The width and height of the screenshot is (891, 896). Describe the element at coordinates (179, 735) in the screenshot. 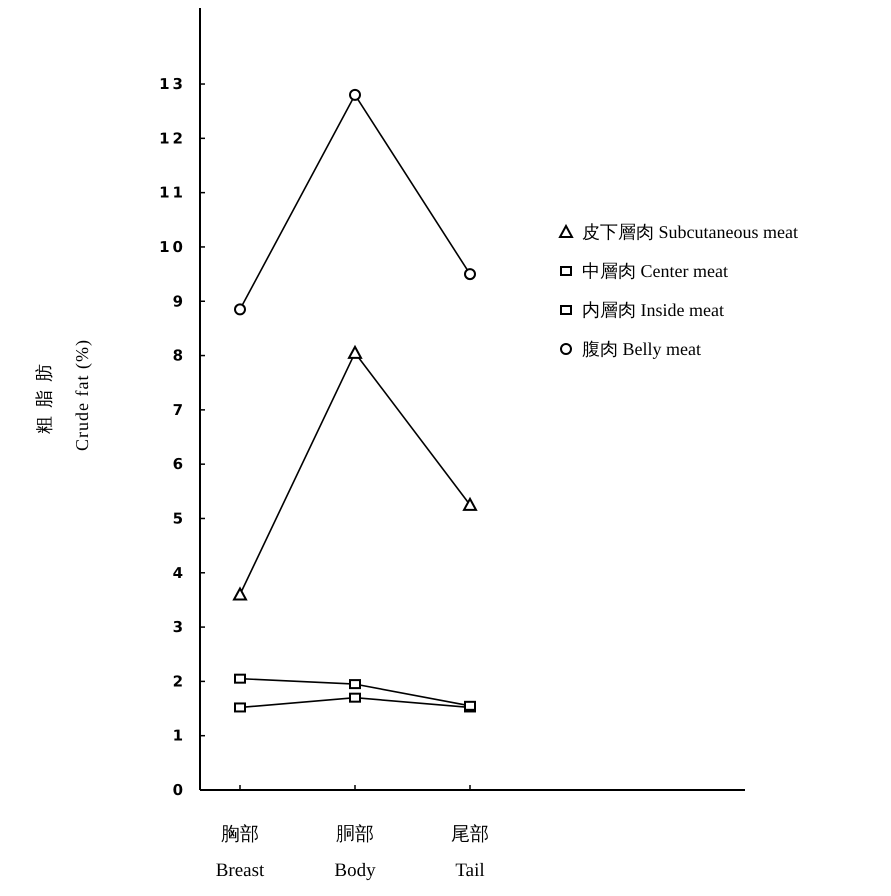

I see `y-tick-label: 1` at that location.